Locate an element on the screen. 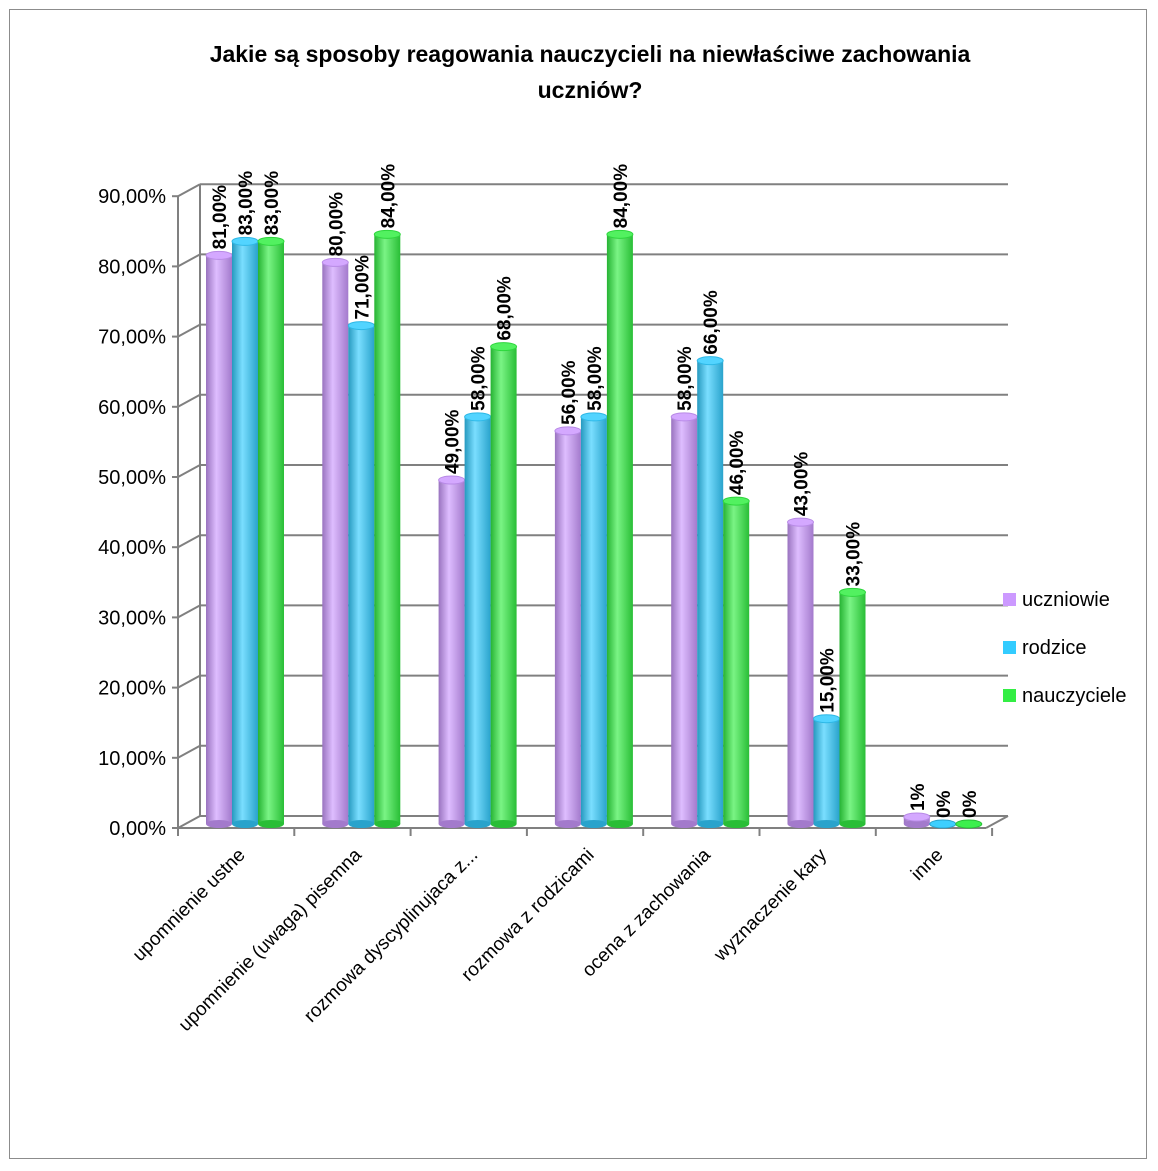 Image resolution: width=1158 pixels, height=1171 pixels. y-tick-label: 20,00% is located at coordinates (132, 689).